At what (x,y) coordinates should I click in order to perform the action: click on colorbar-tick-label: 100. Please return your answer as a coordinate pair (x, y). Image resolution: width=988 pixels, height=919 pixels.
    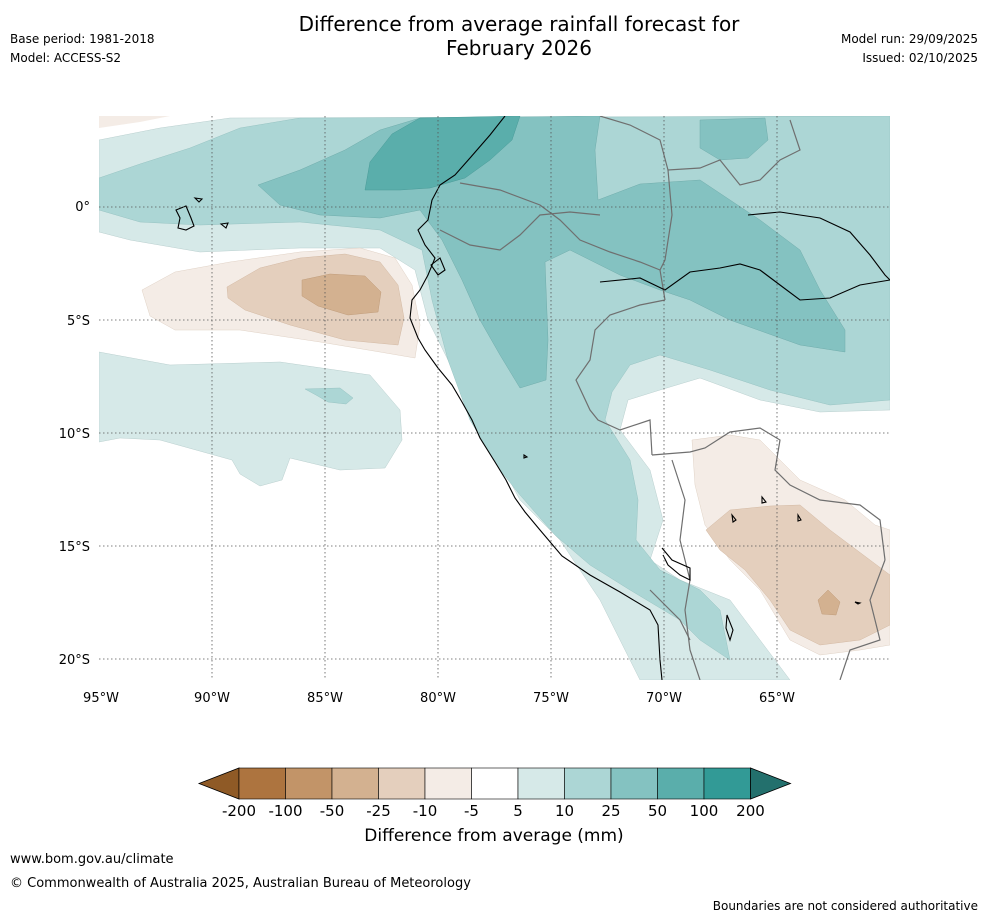
    Looking at the image, I should click on (704, 811).